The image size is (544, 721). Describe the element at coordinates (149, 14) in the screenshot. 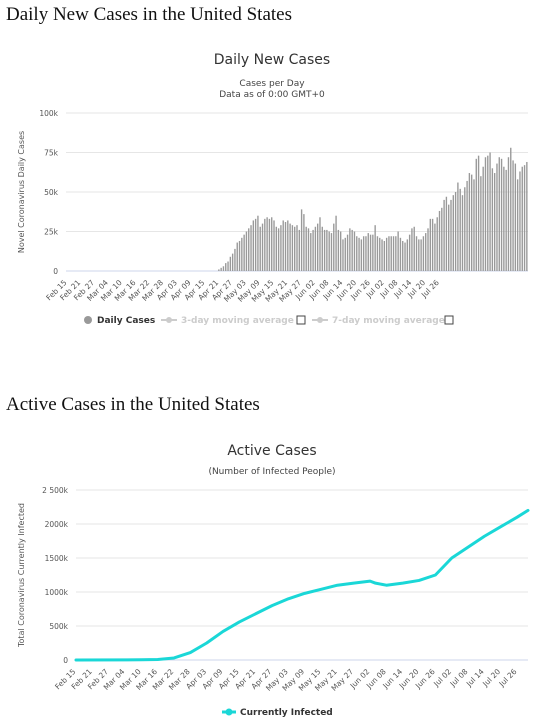

I see `daily-cases-heading: Daily New Cases in the United States` at that location.